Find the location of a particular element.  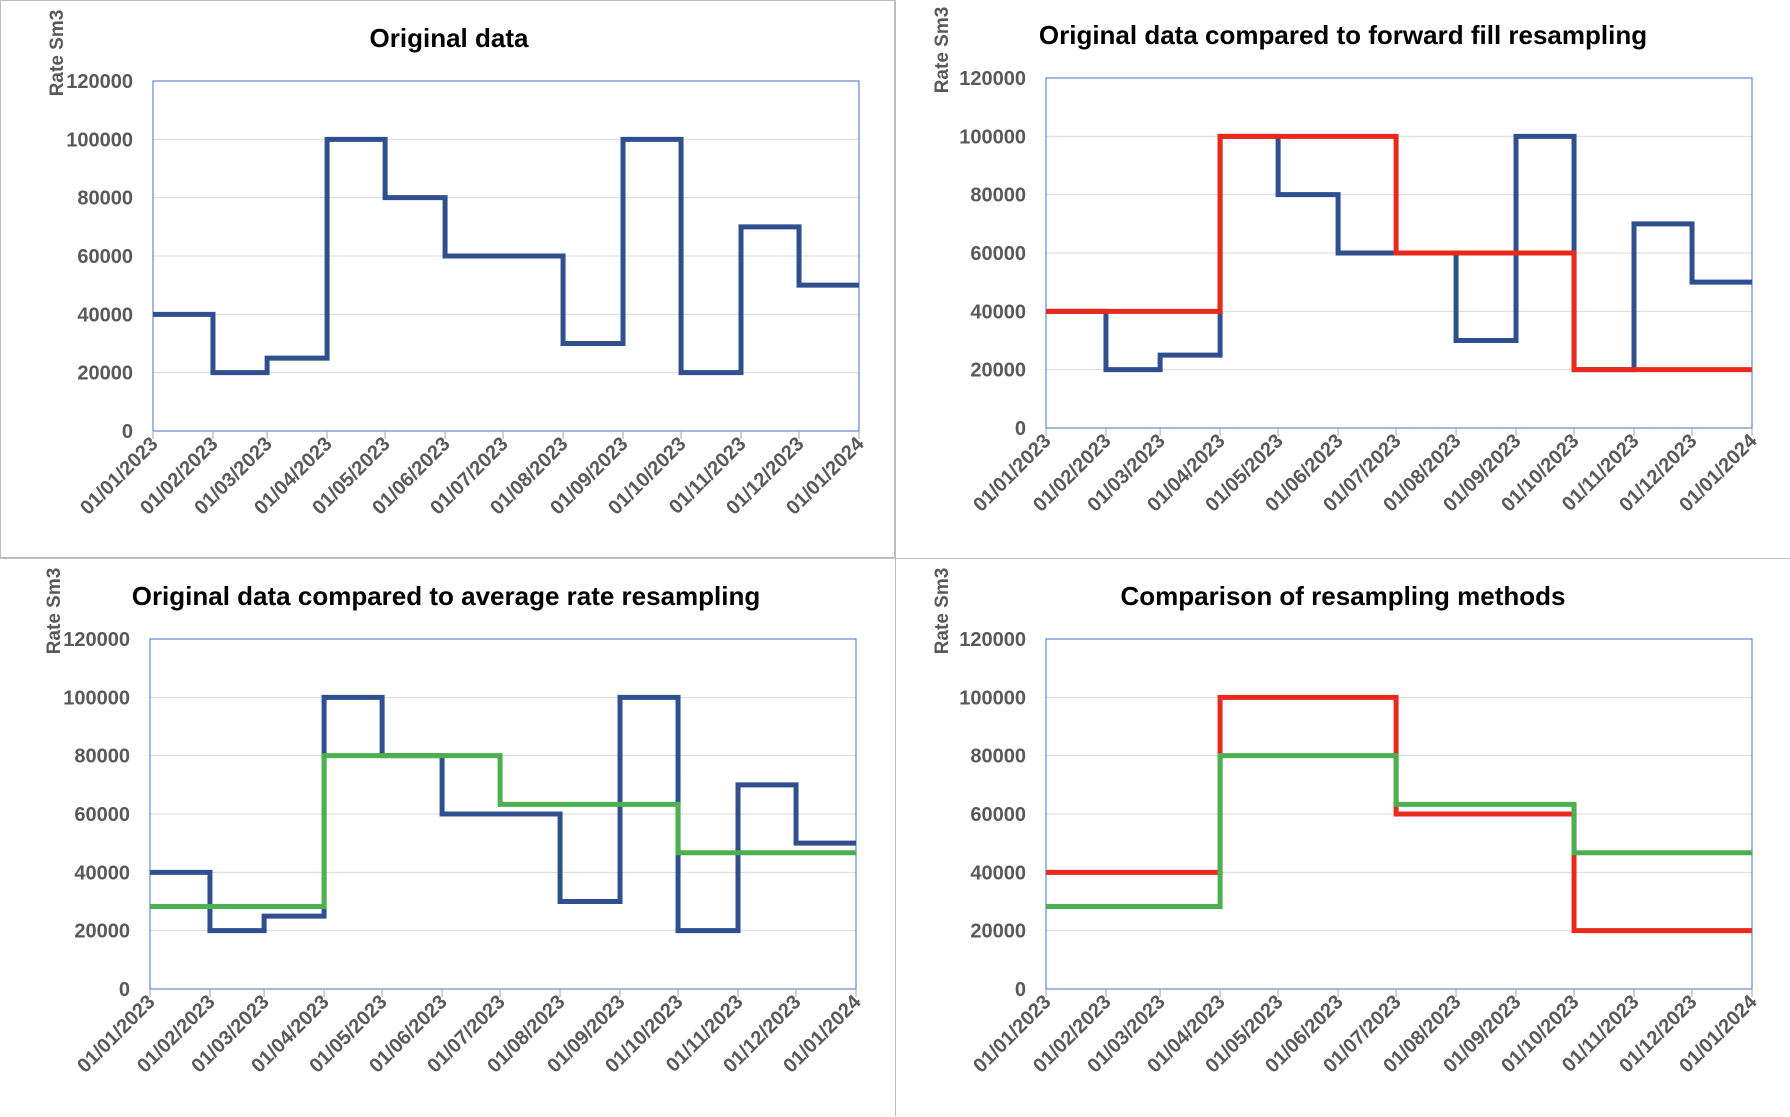

chart-title-original-data: Original data is located at coordinates (449, 38).